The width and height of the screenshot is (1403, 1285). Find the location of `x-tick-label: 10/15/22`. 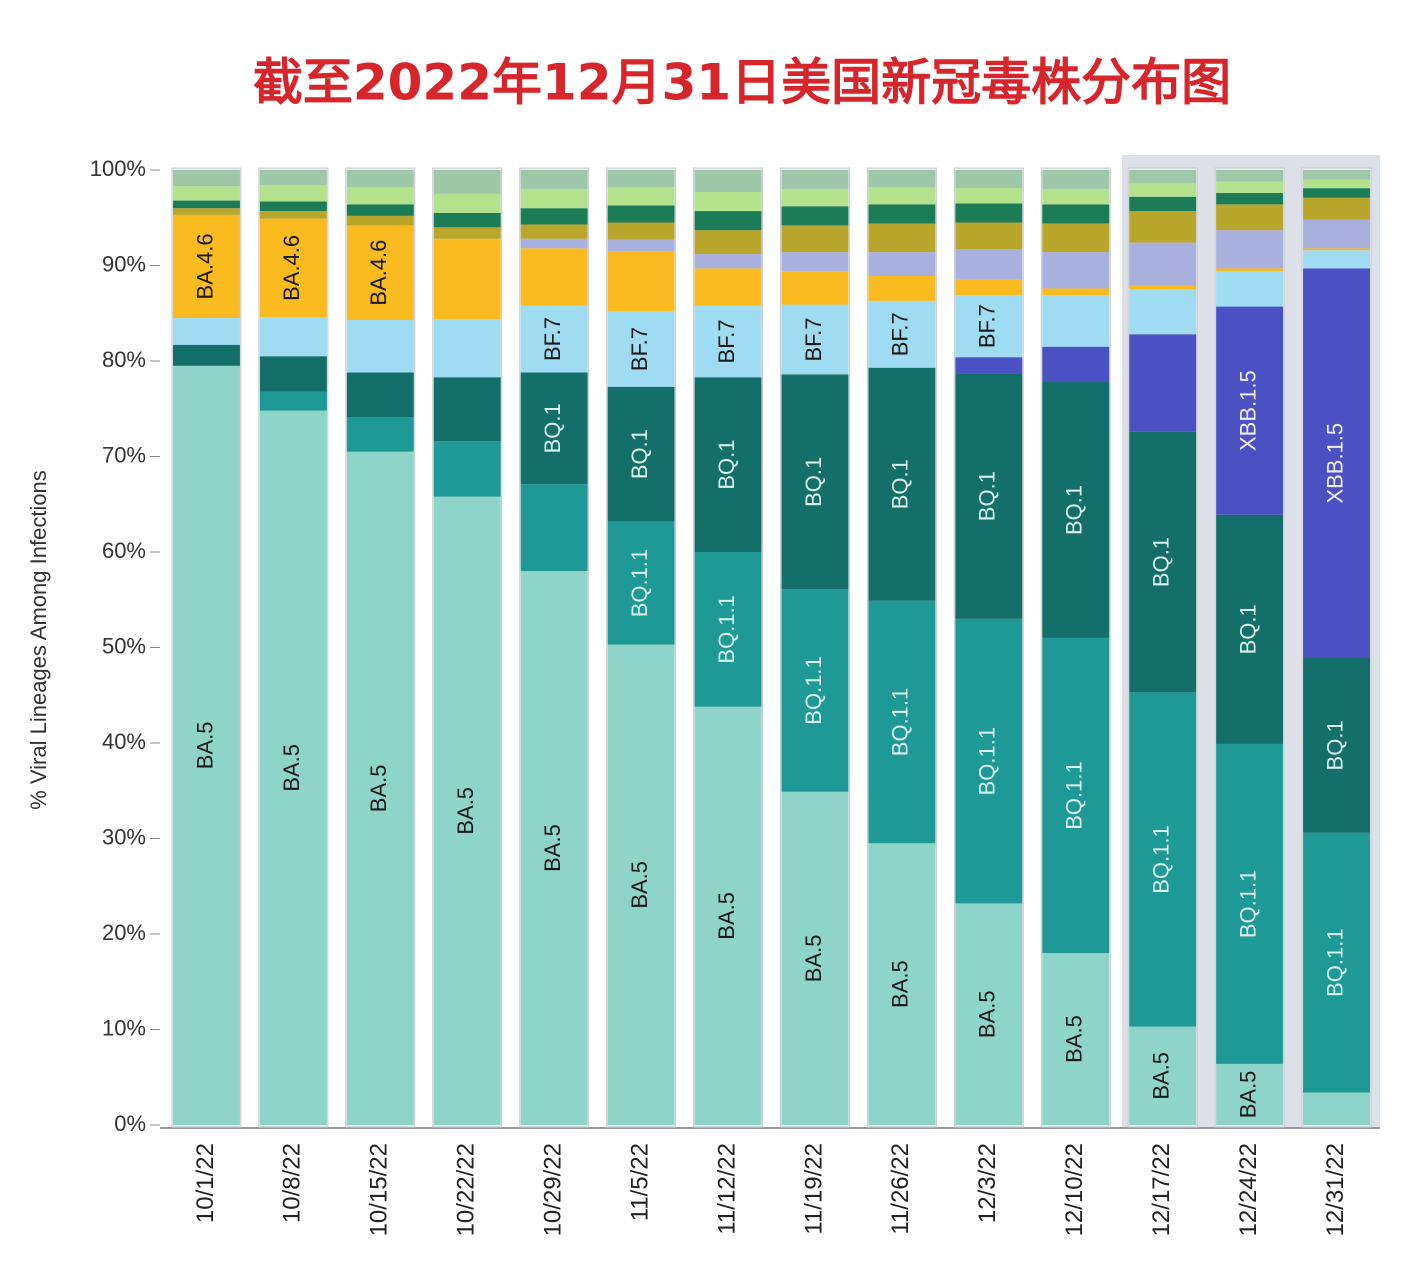

x-tick-label: 10/15/22 is located at coordinates (379, 1189).